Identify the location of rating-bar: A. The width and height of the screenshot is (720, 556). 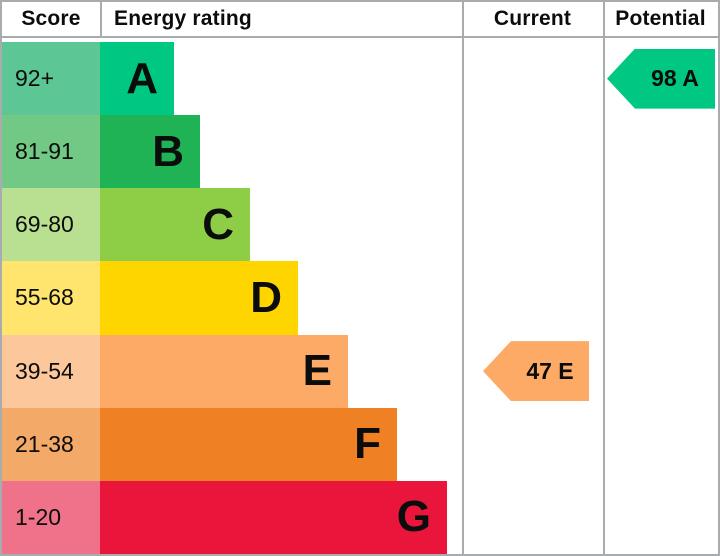
(137, 79).